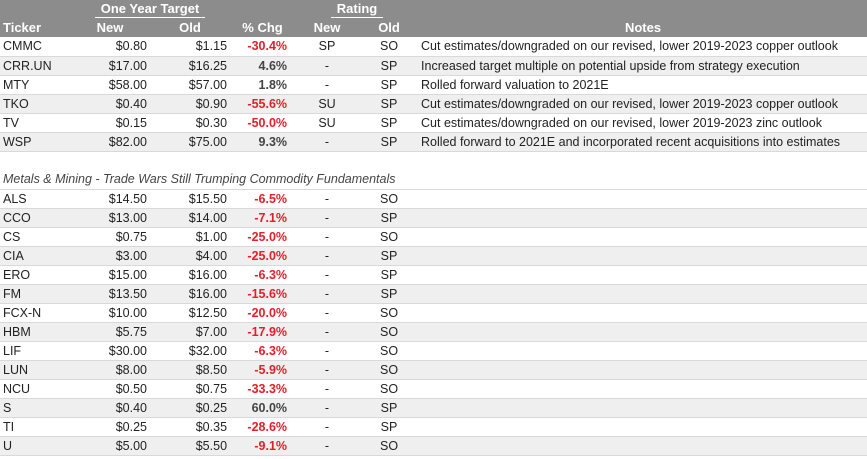  Describe the element at coordinates (433, 446) in the screenshot. I see `table-row: U $5.00 $5.50 -9.1% - SO` at that location.